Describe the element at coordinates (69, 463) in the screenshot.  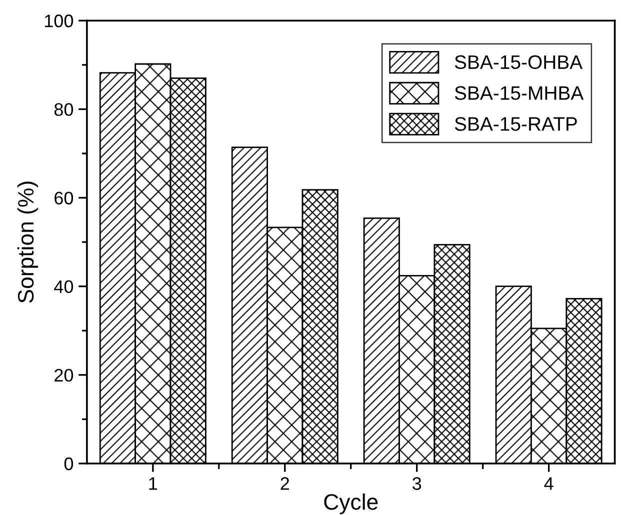
I see `y-tick-label: 0` at that location.